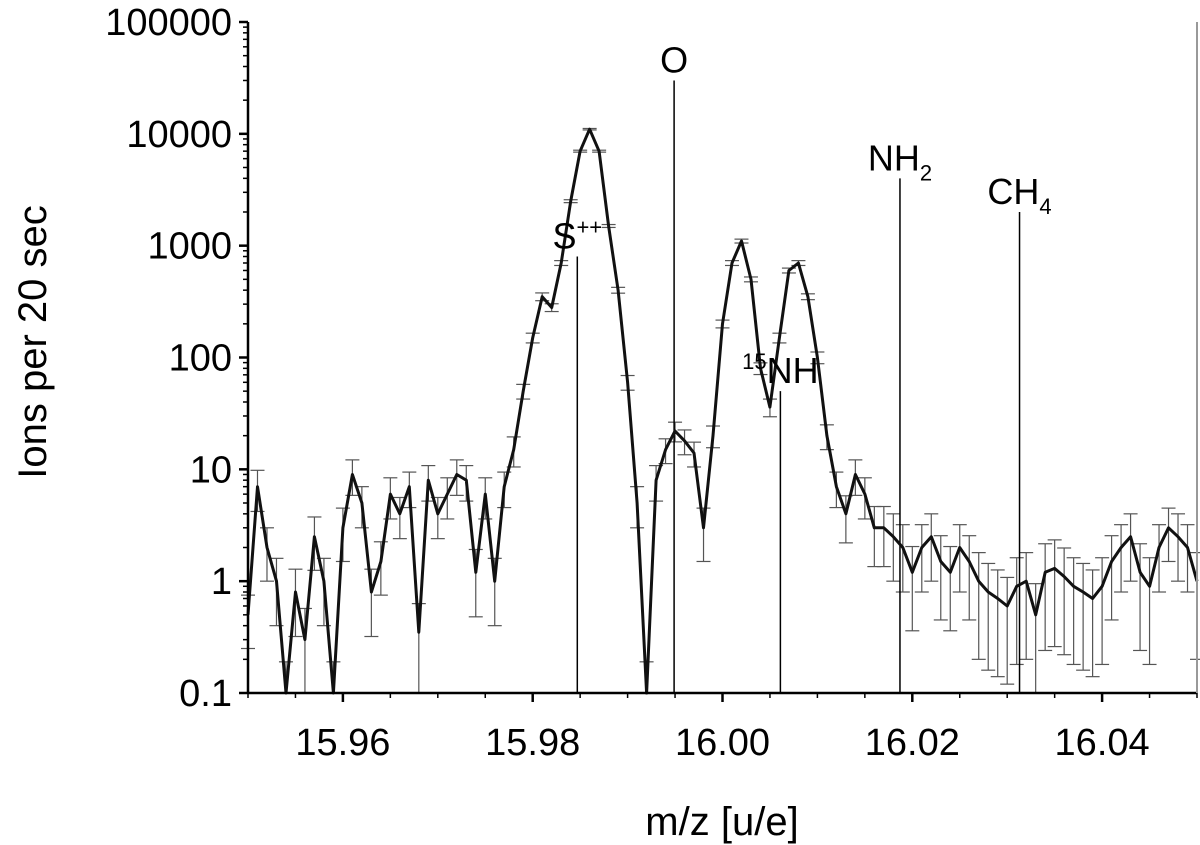 Image resolution: width=1200 pixels, height=845 pixels. I want to click on x-tick-label: 16.04, so click(1102, 743).